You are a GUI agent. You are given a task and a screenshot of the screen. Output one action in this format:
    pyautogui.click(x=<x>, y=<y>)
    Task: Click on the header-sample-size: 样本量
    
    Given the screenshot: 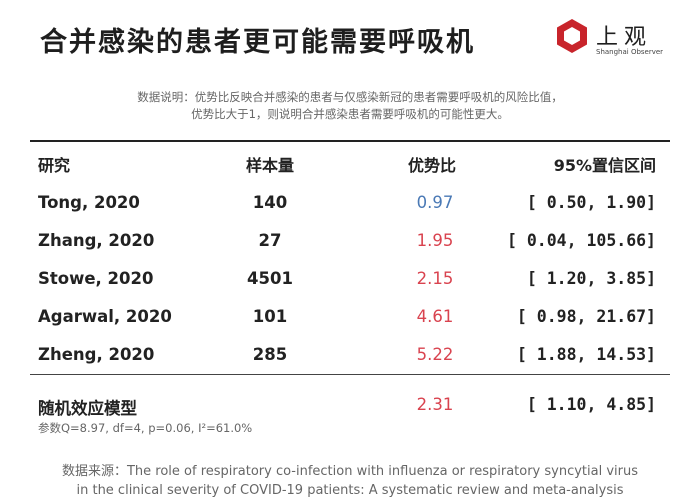 What is the action you would take?
    pyautogui.click(x=270, y=165)
    